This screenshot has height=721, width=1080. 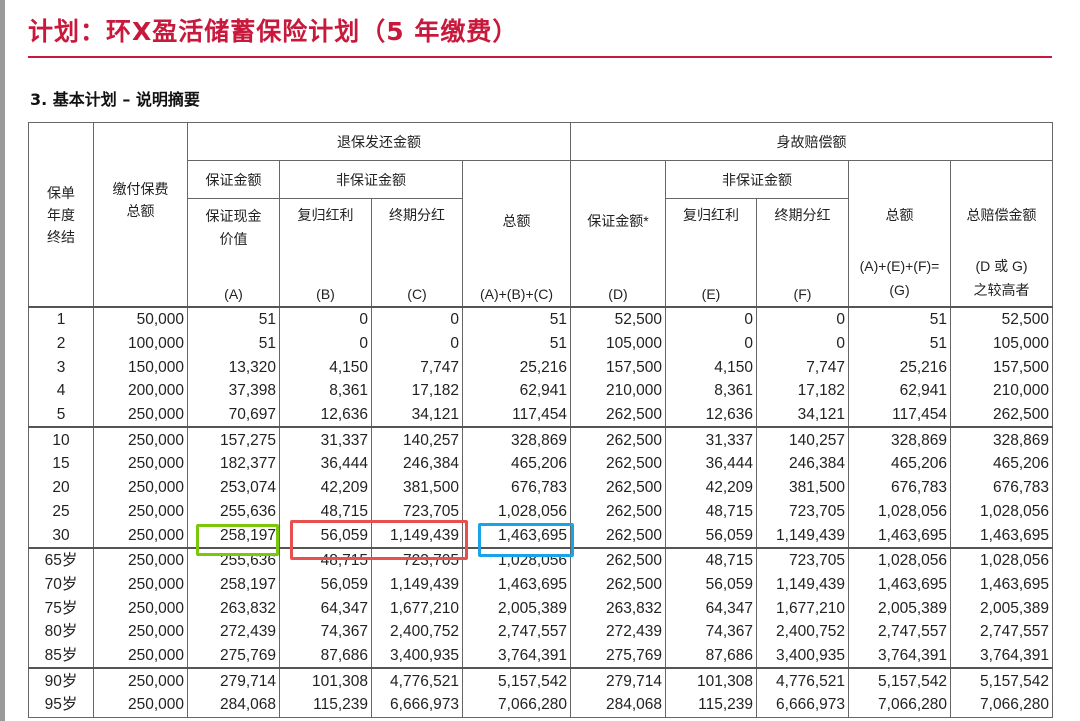 I want to click on header-terminal-death-label: 终期分红, so click(x=802, y=215).